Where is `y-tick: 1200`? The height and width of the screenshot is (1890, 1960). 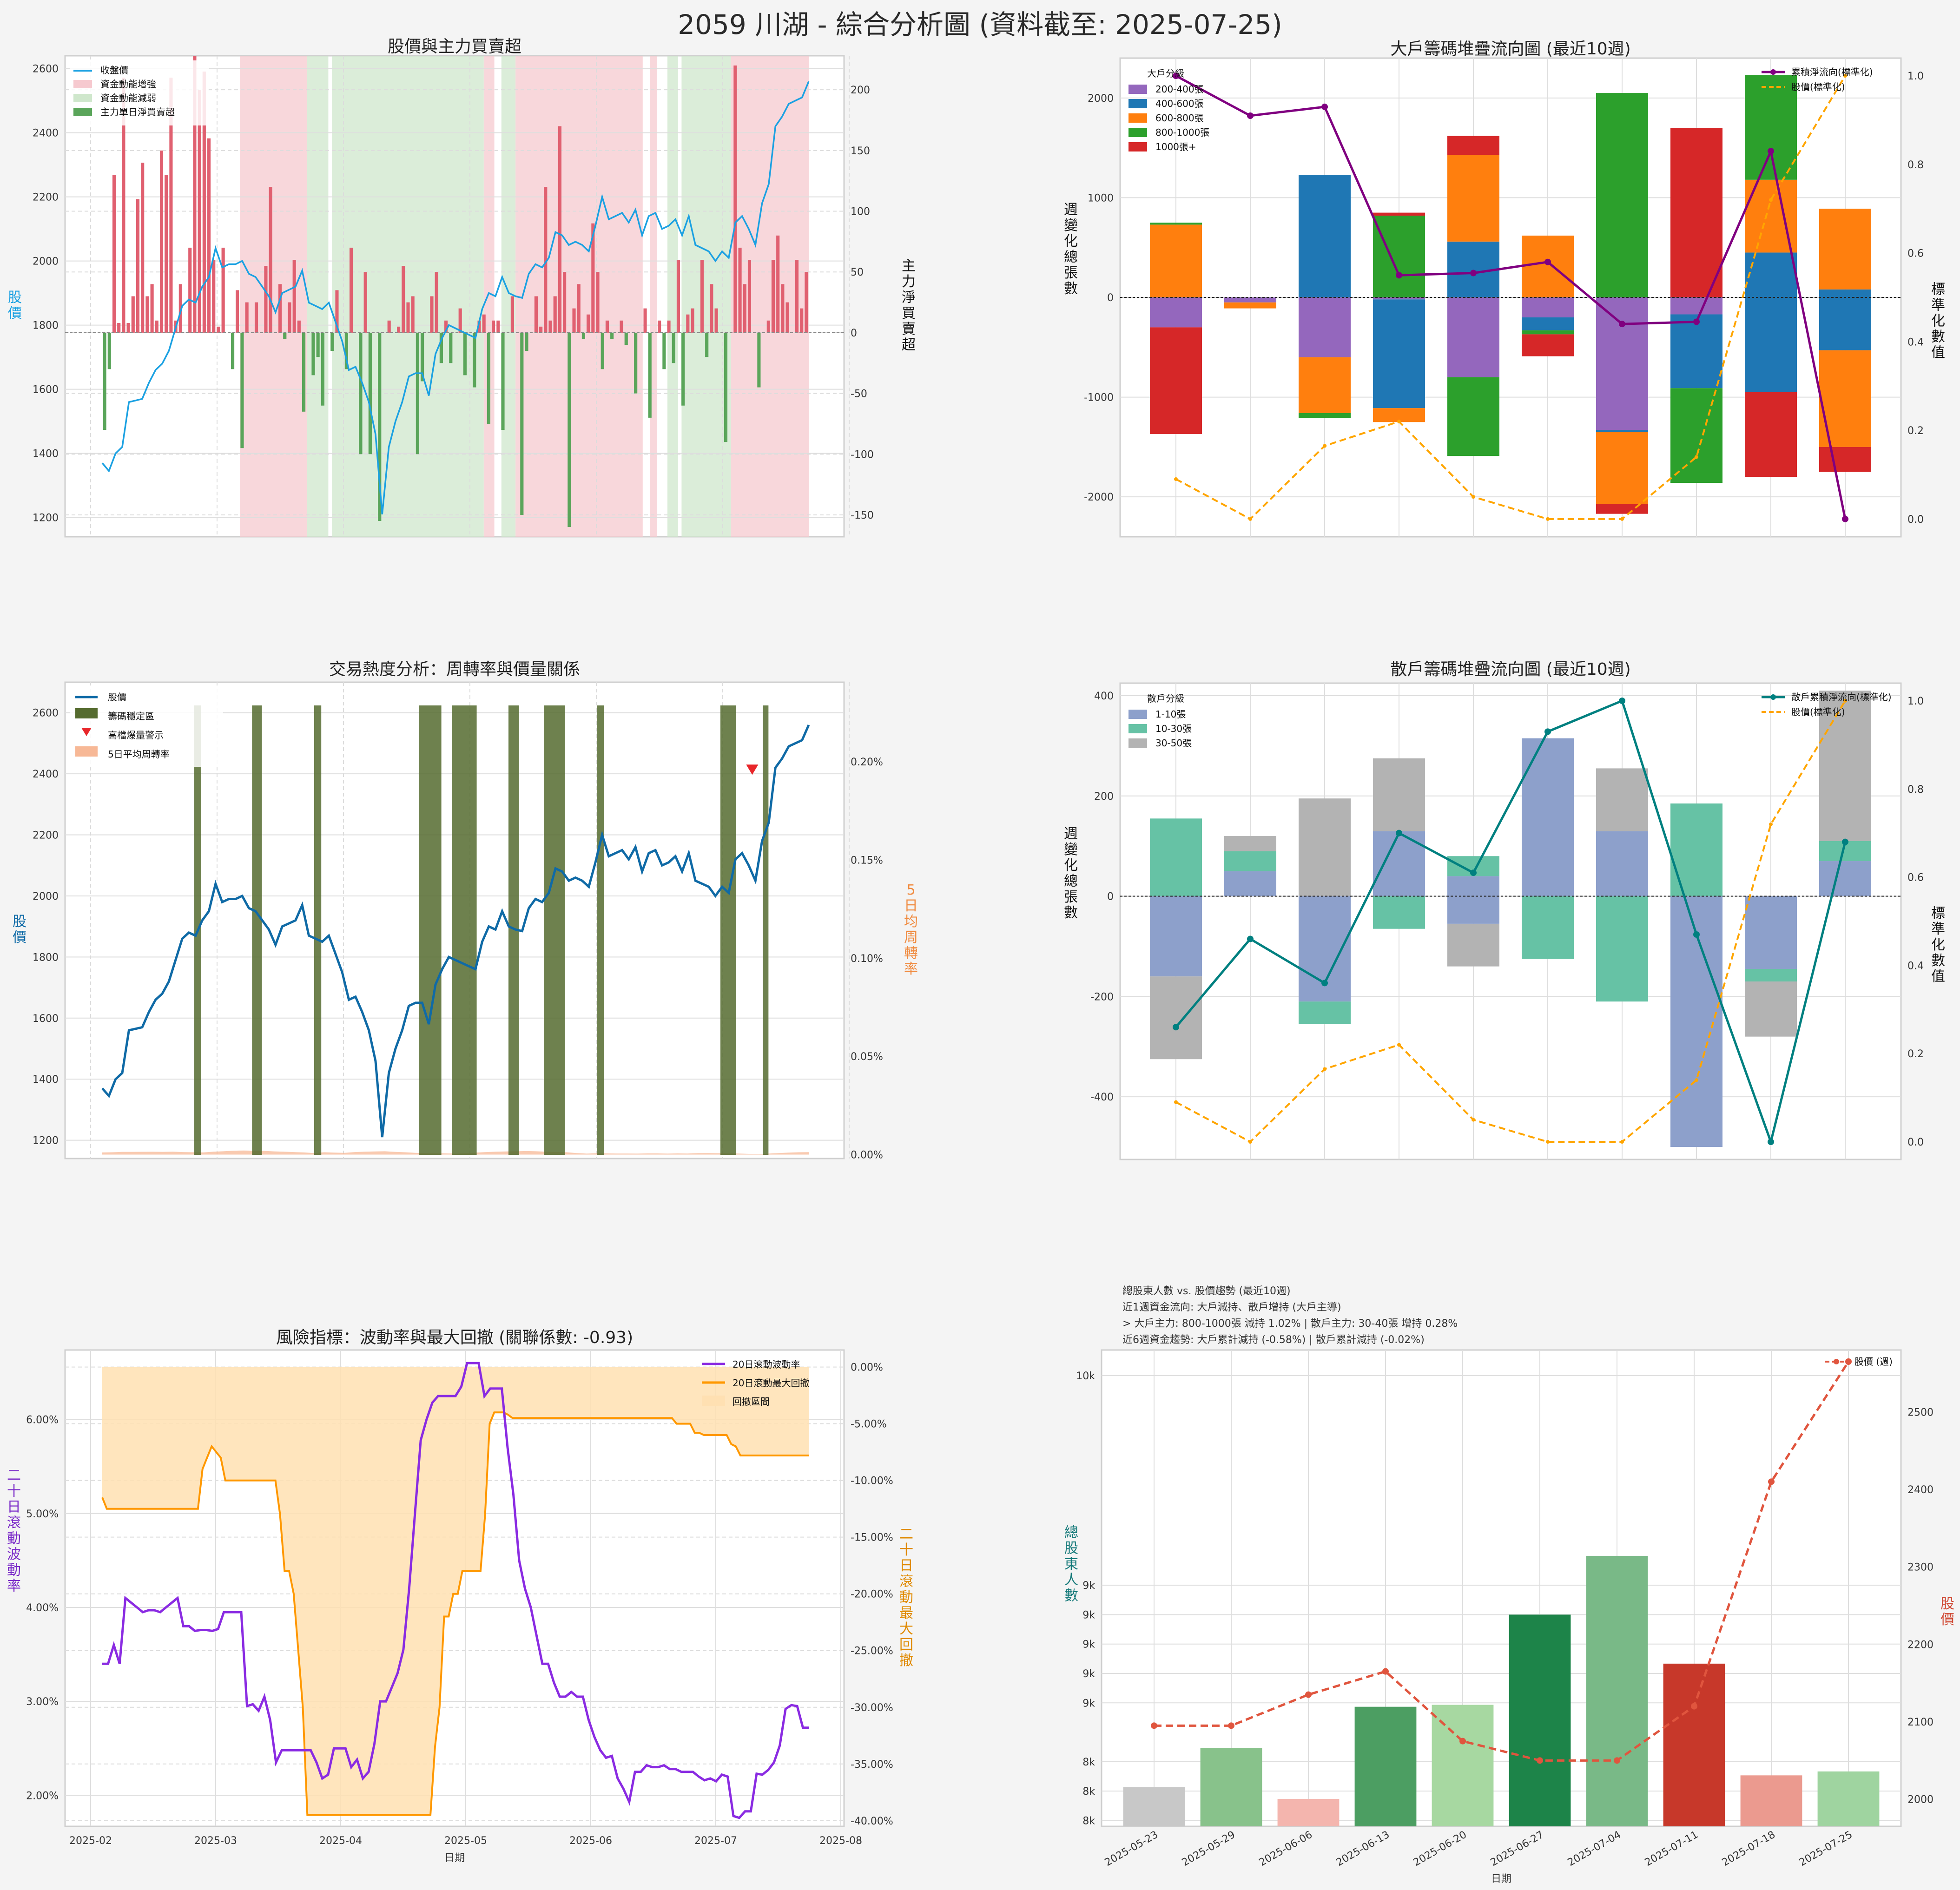
y-tick: 1200 is located at coordinates (46, 1141).